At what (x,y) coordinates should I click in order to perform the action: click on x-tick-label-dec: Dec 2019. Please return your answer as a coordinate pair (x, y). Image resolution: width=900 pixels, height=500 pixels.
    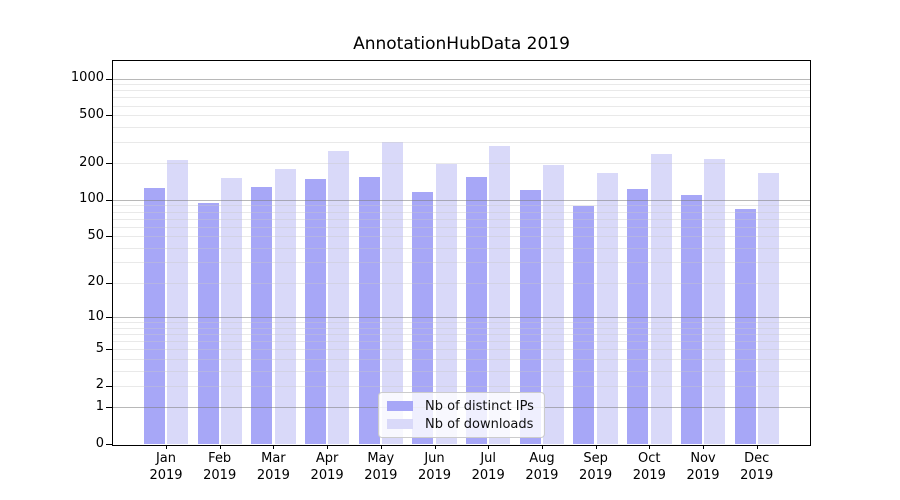
    Looking at the image, I should click on (757, 467).